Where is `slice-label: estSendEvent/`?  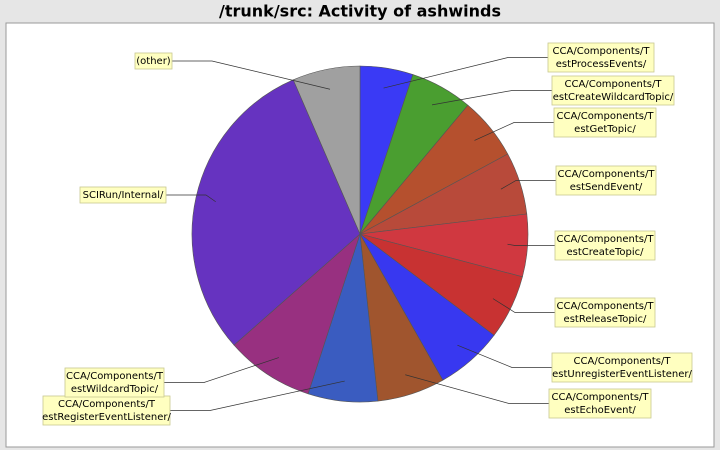 slice-label: estSendEvent/ is located at coordinates (606, 187).